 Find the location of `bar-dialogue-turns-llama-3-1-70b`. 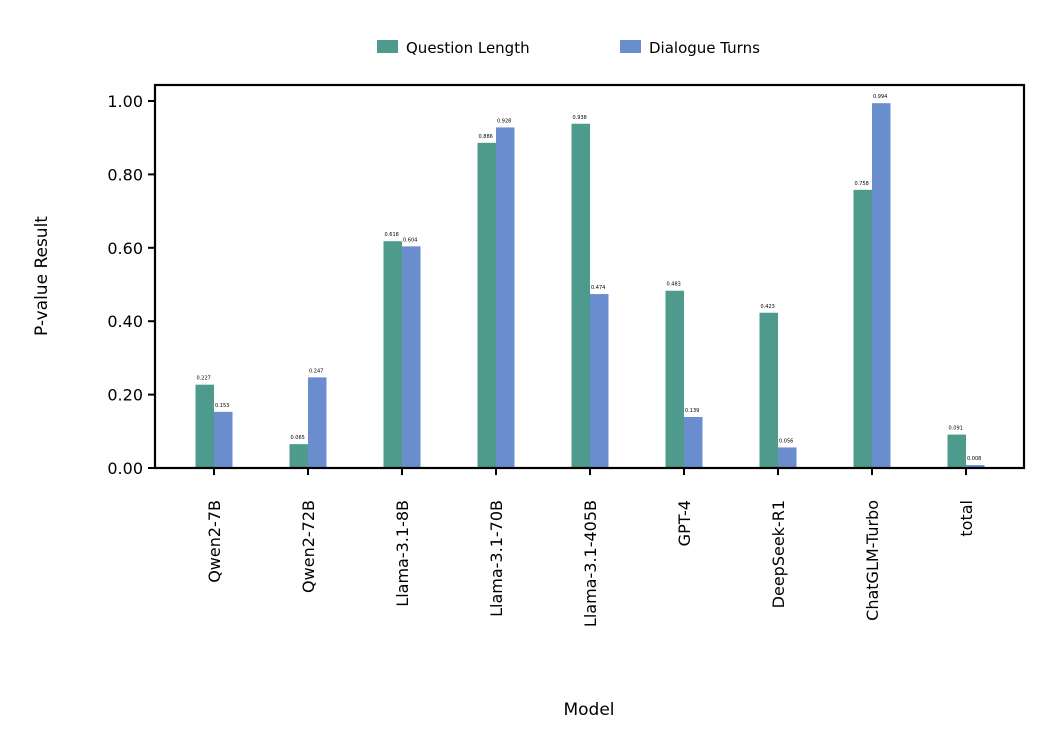

bar-dialogue-turns-llama-3-1-70b is located at coordinates (505, 297).